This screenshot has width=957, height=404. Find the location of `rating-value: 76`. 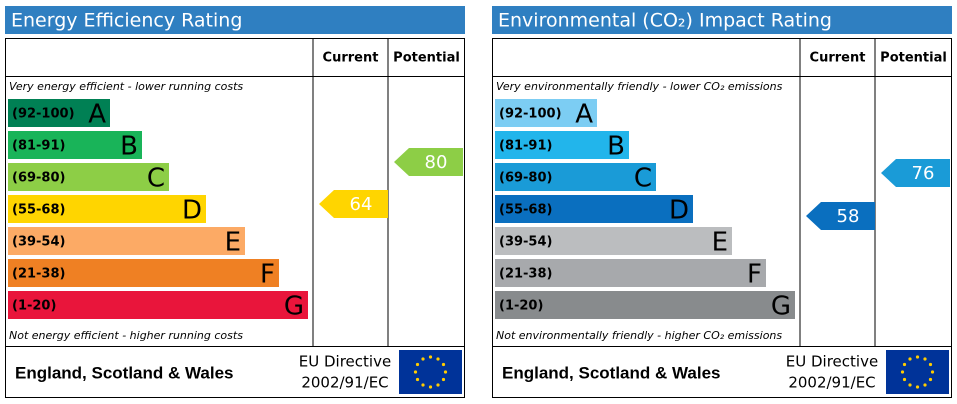

rating-value: 76 is located at coordinates (923, 173).